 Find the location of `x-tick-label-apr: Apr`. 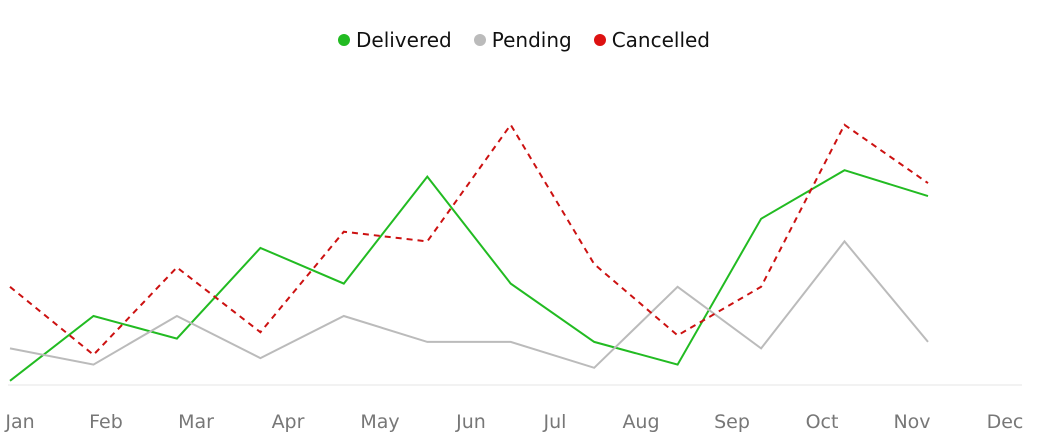

x-tick-label-apr: Apr is located at coordinates (288, 422).